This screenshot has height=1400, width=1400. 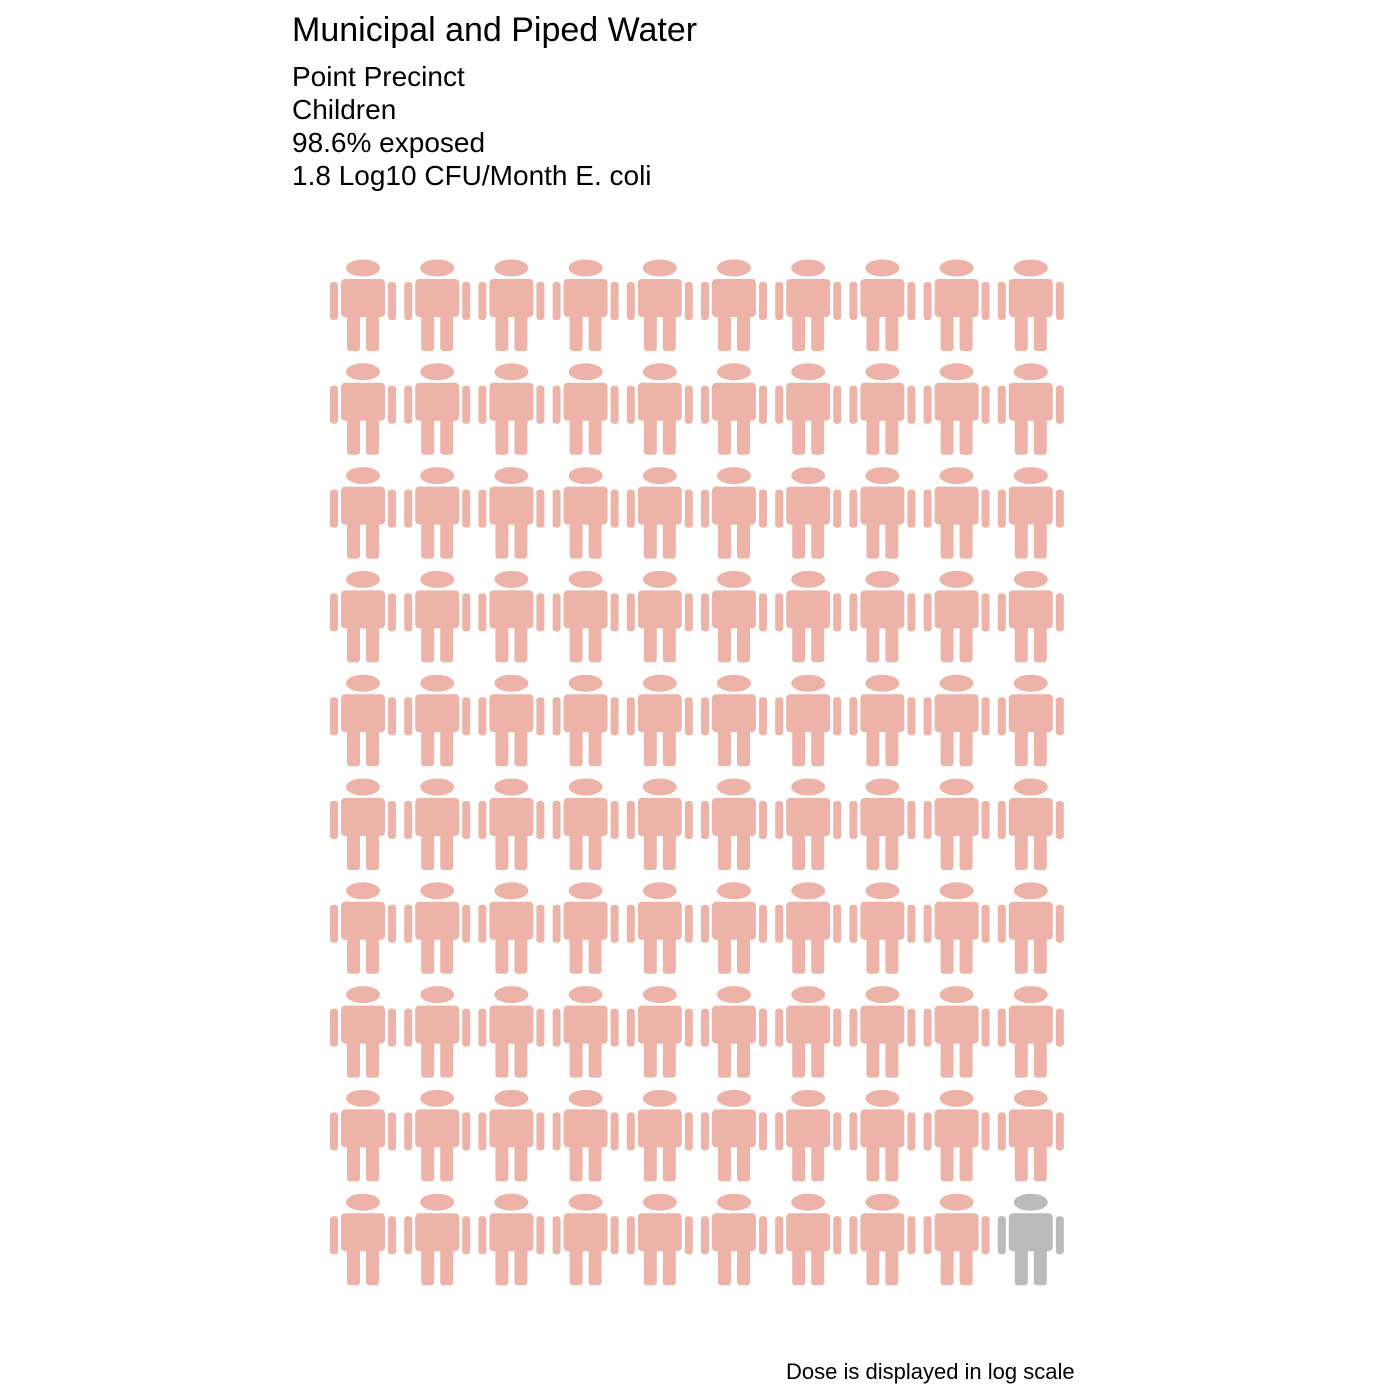 What do you see at coordinates (389, 142) in the screenshot?
I see `subtitle-exposure: 98.6% exposed` at bounding box center [389, 142].